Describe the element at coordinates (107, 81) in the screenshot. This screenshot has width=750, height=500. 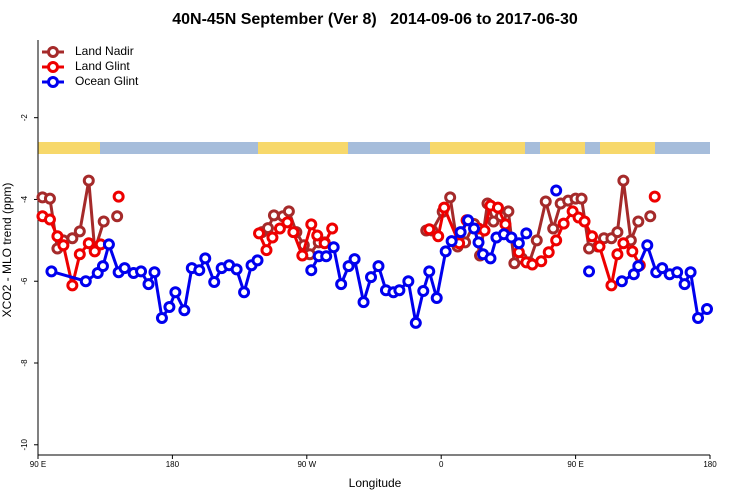
I see `legend-label: Ocean Glint` at that location.